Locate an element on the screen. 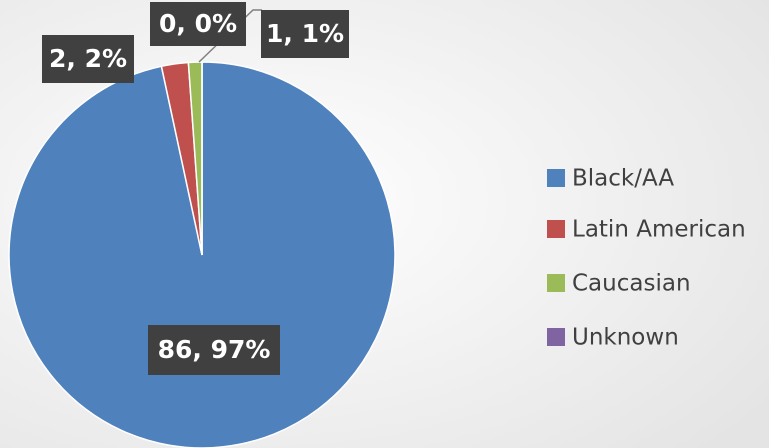 This screenshot has height=448, width=769. legend-label: Caucasian is located at coordinates (631, 284).